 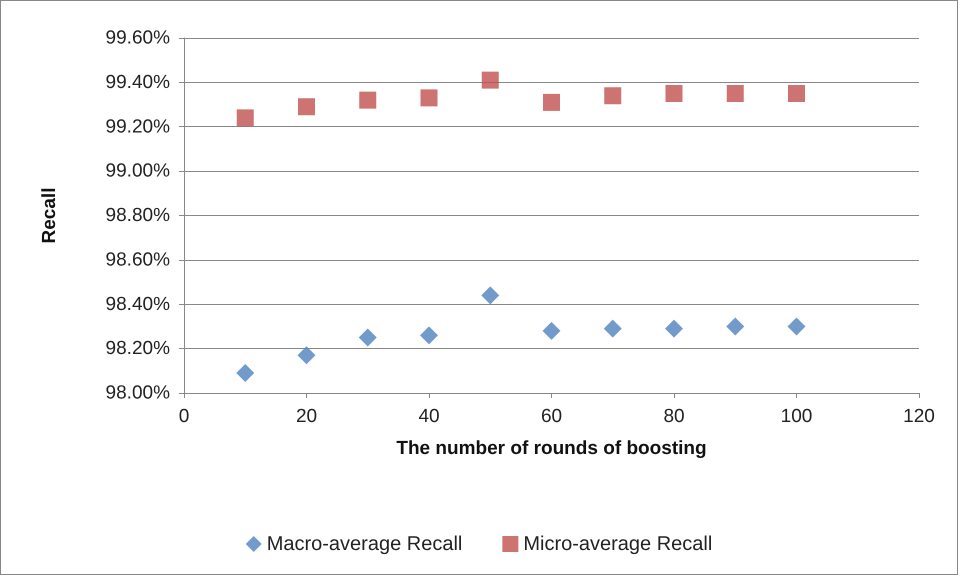 I want to click on y-tick-label: 98.60%, so click(x=138, y=259).